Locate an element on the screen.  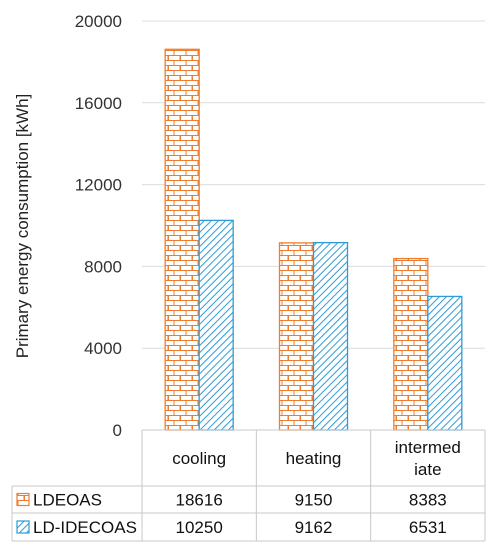
y-tick-label: 4000 is located at coordinates (103, 348).